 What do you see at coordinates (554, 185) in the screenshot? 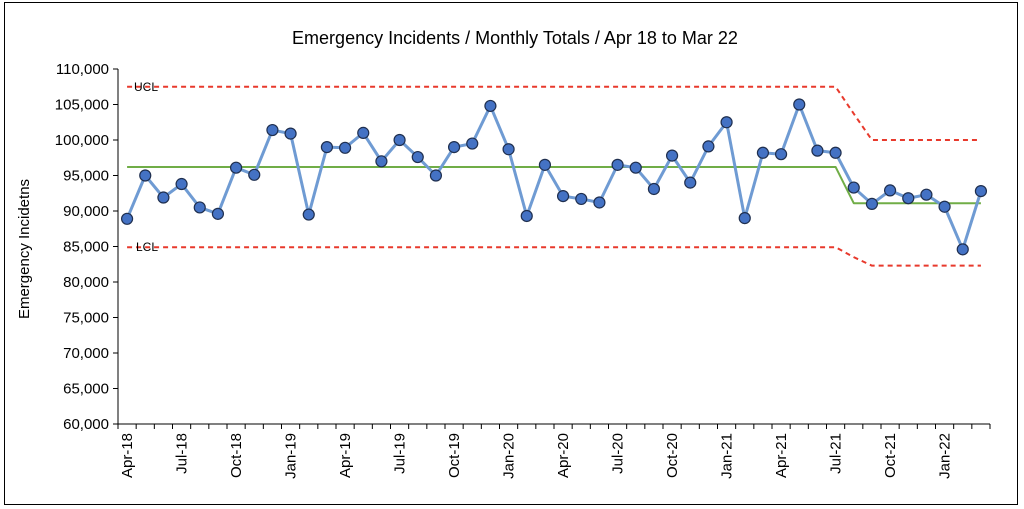
I see `series-line-mean` at bounding box center [554, 185].